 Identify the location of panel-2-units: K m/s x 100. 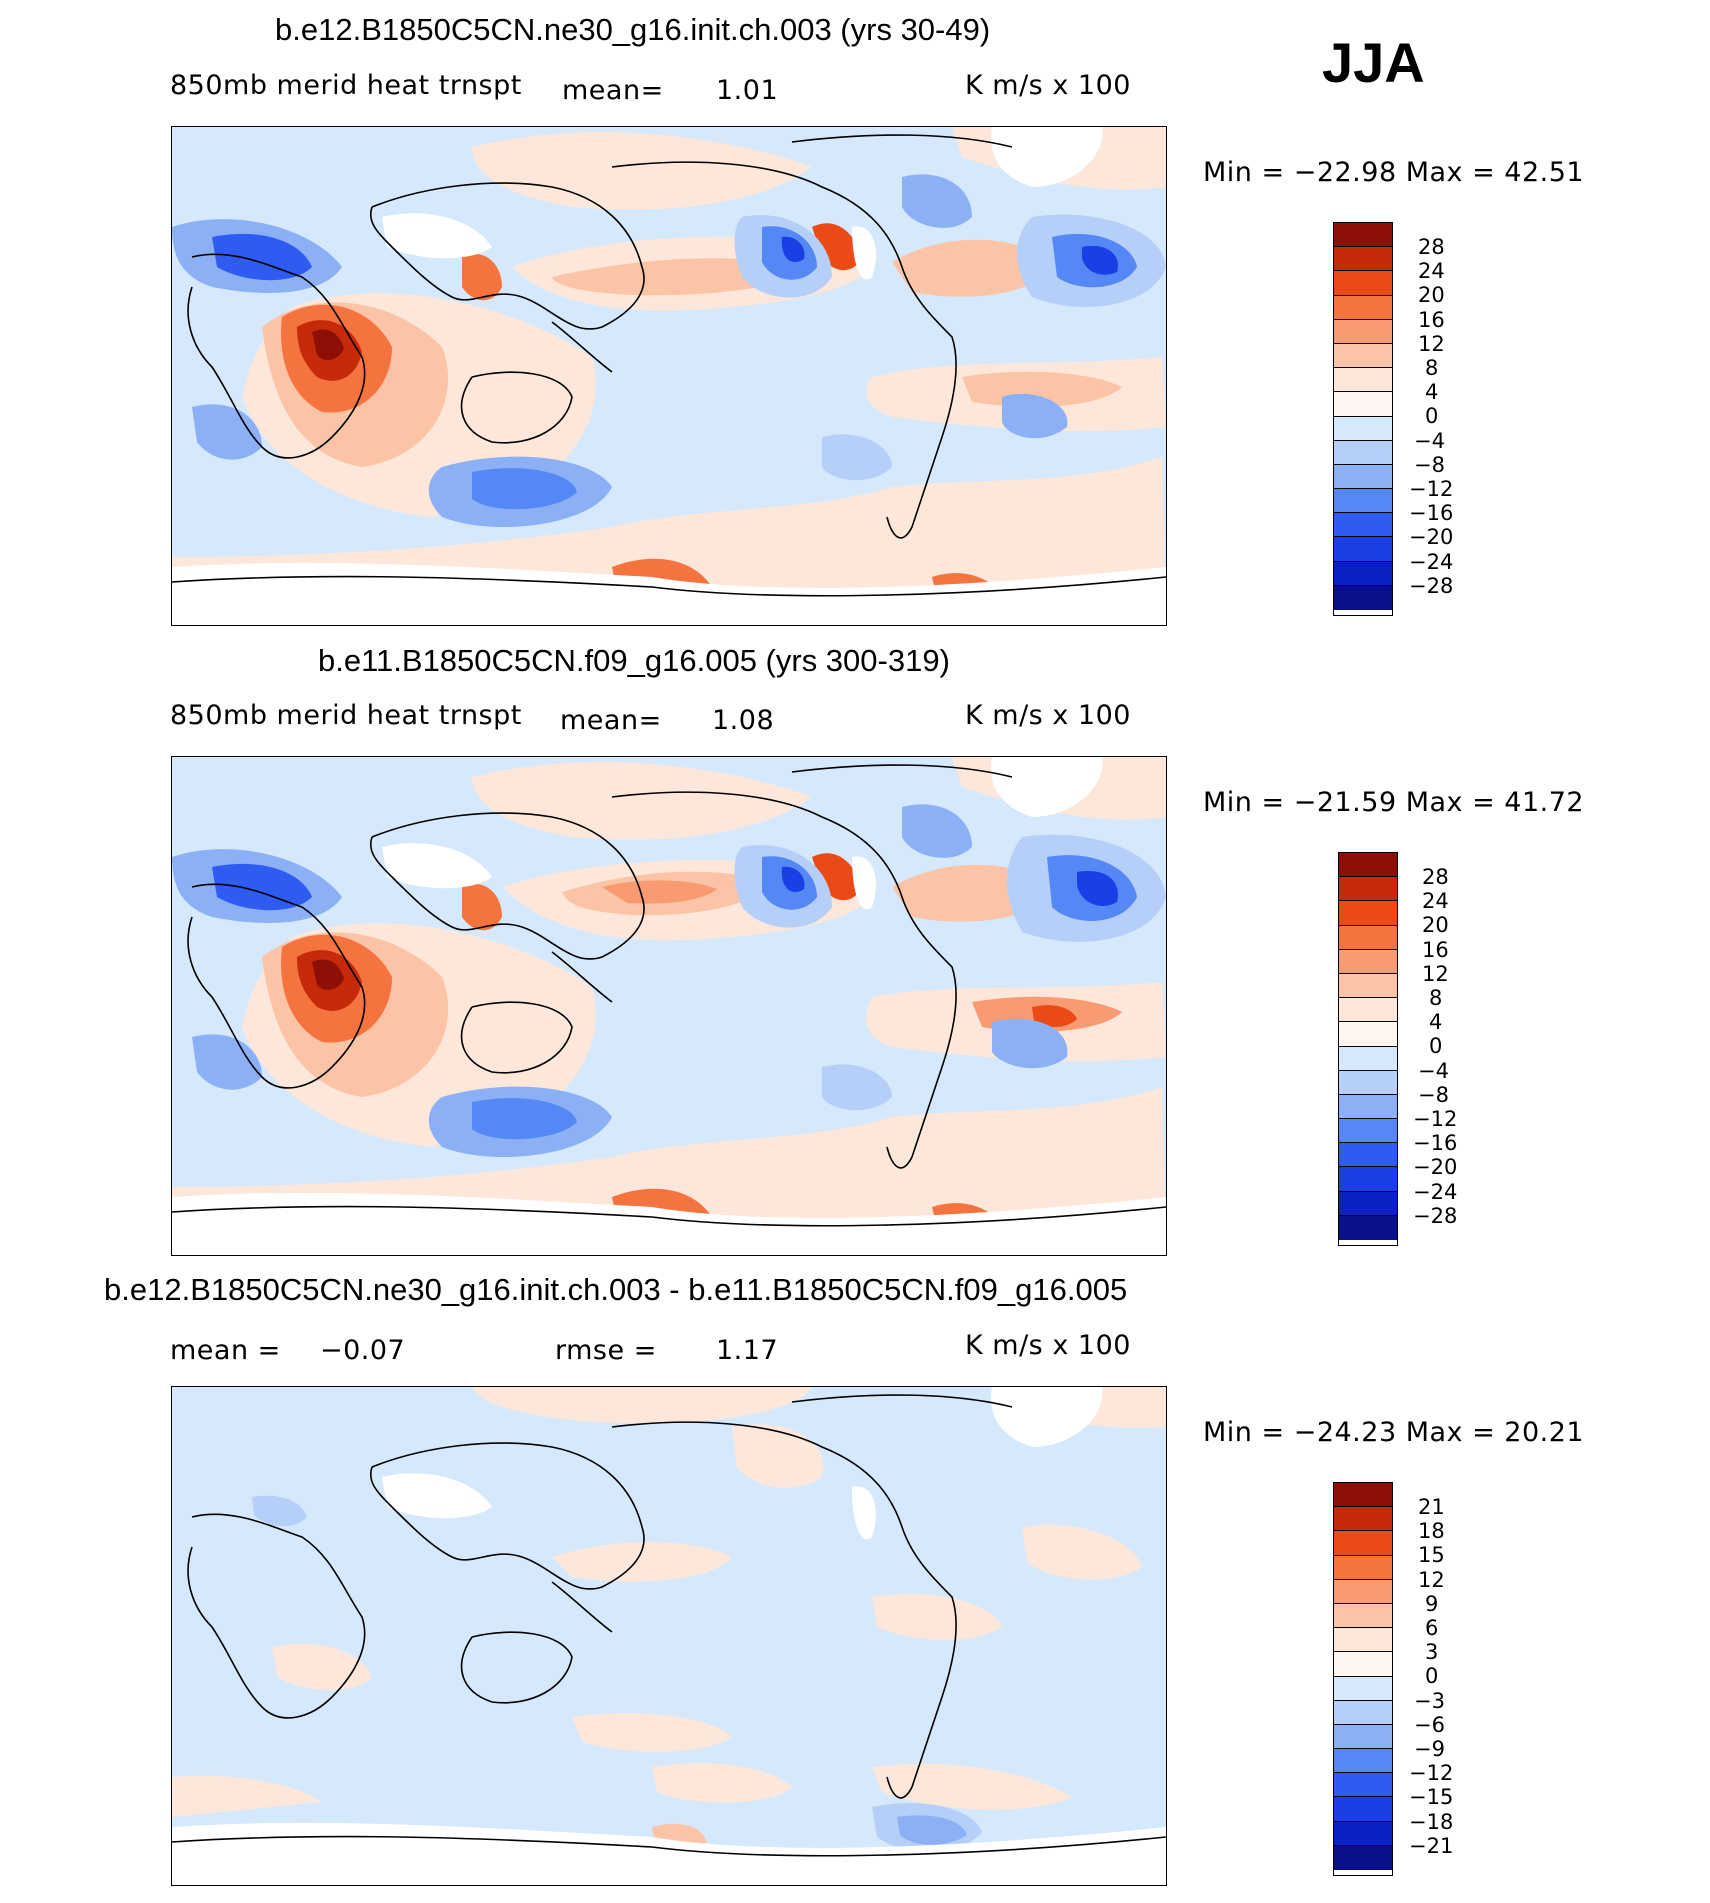
(1048, 715).